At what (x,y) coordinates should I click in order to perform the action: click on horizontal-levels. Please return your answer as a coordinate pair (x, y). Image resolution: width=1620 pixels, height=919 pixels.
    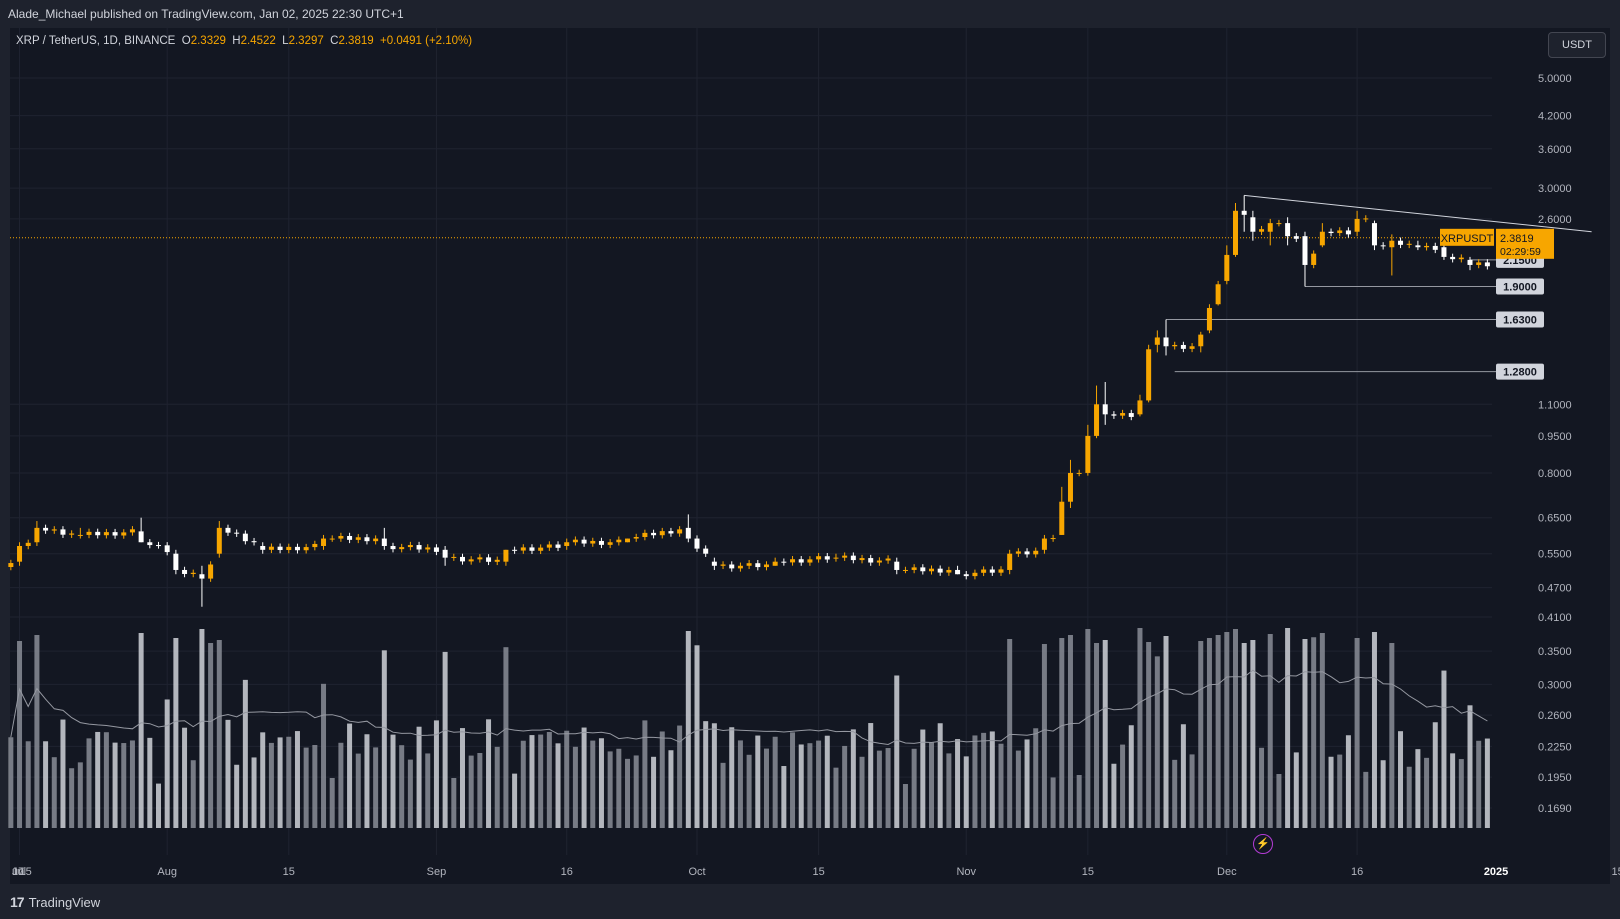
    Looking at the image, I should click on (1353, 316).